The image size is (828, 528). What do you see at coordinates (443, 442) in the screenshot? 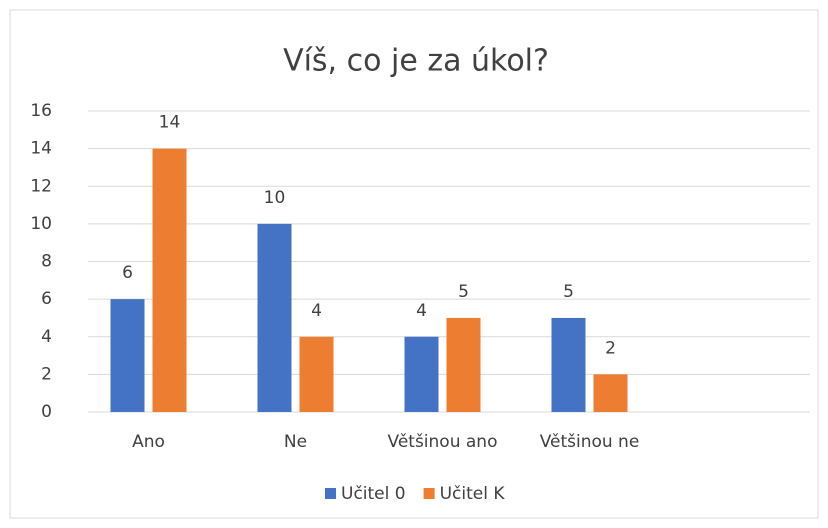
I see `x-tick-label: Většinou ano` at bounding box center [443, 442].